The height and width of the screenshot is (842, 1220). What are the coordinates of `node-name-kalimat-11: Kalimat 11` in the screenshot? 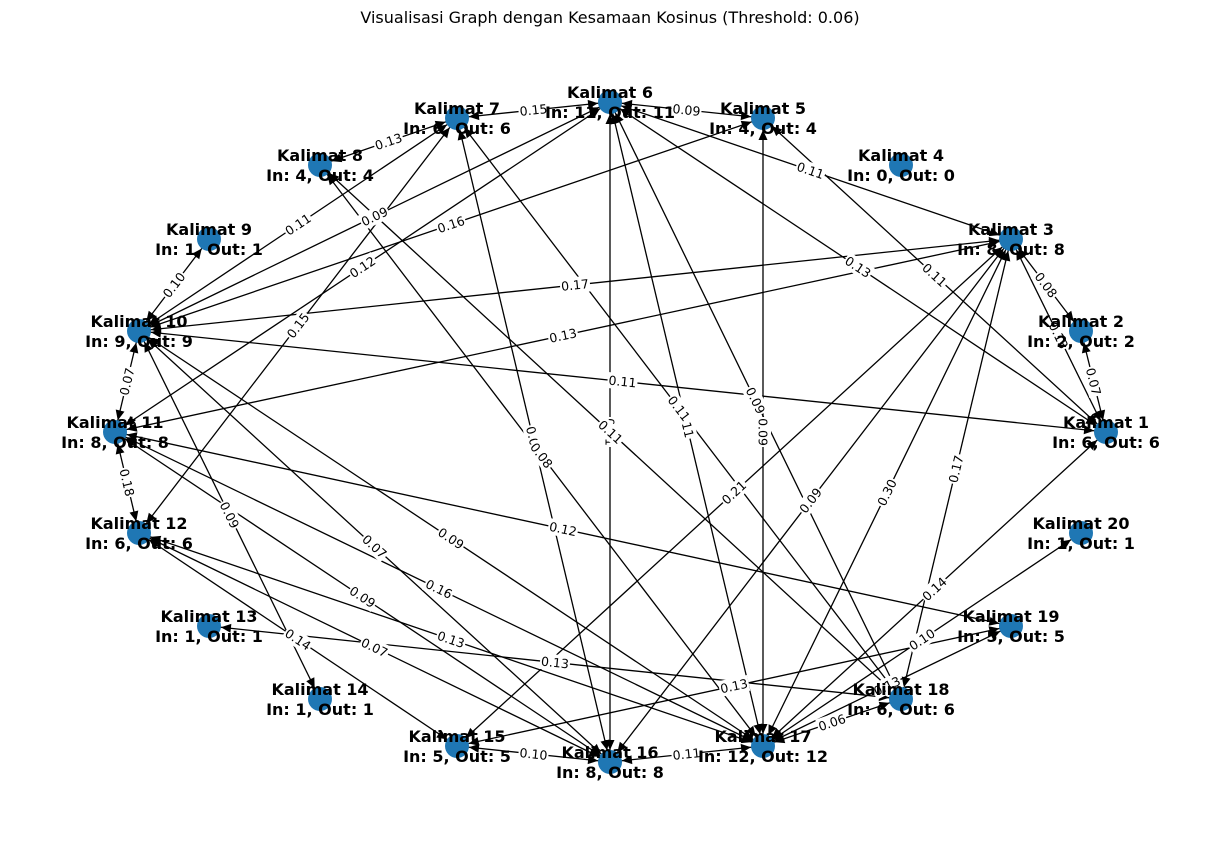 It's located at (114, 422).